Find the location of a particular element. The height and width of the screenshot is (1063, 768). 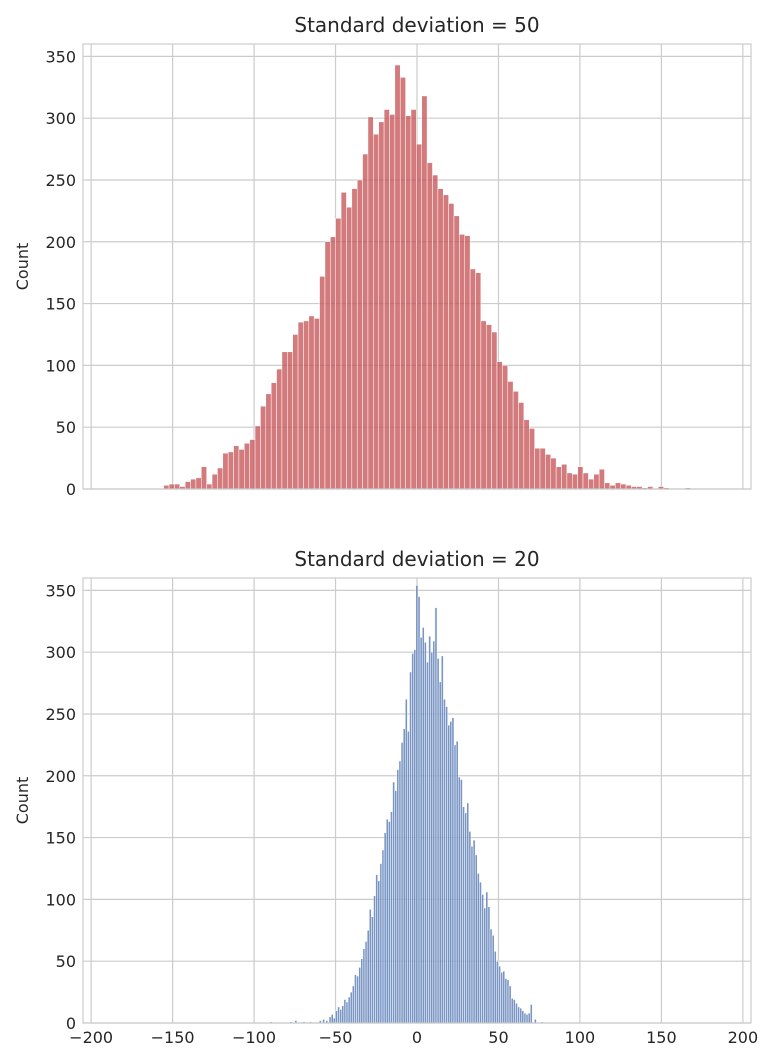

y-tick-label: 100 is located at coordinates (60, 365).